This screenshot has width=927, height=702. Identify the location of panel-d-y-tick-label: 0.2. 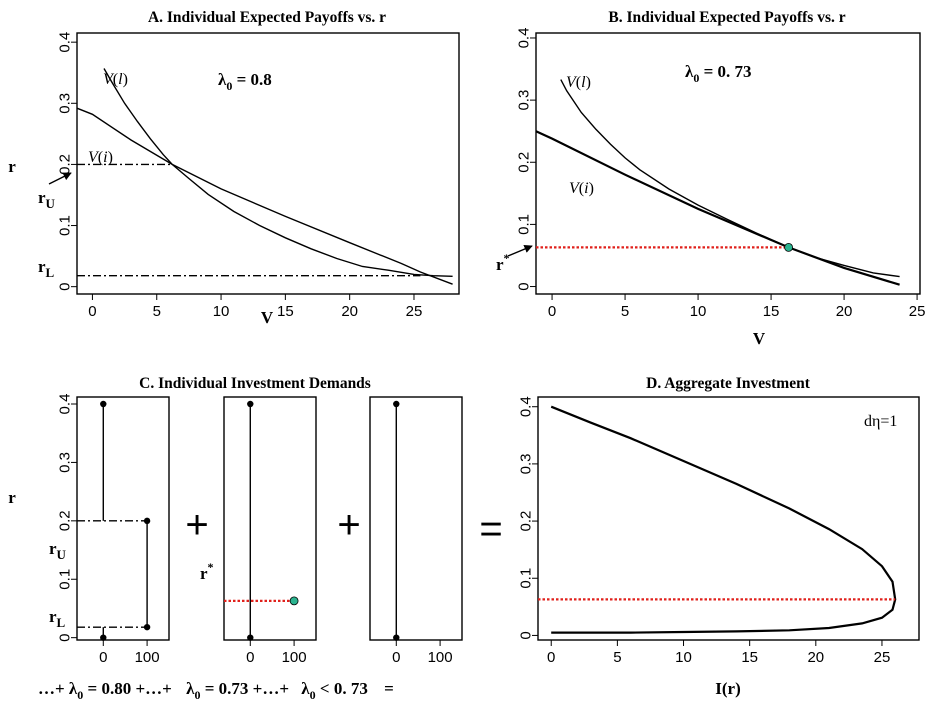
(526, 521).